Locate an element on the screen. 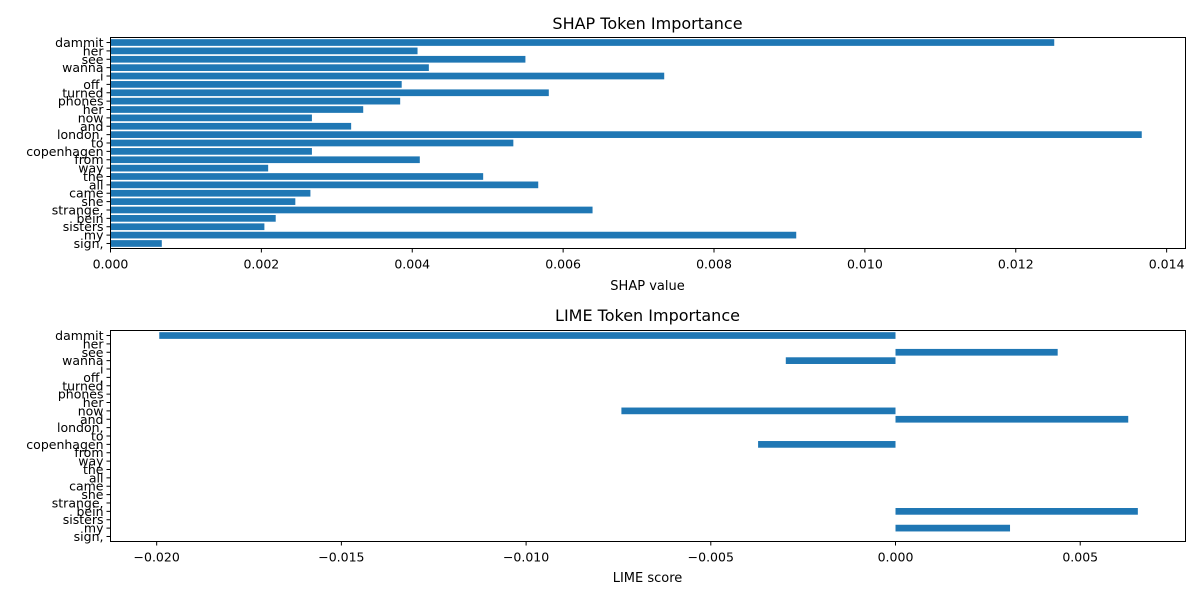  shap-y-tick-label: off, is located at coordinates (93, 84).